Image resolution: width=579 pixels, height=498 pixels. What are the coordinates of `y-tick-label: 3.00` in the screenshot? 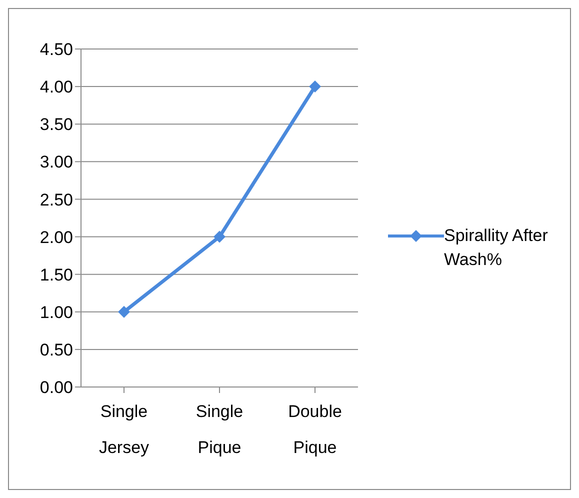 It's located at (56, 162).